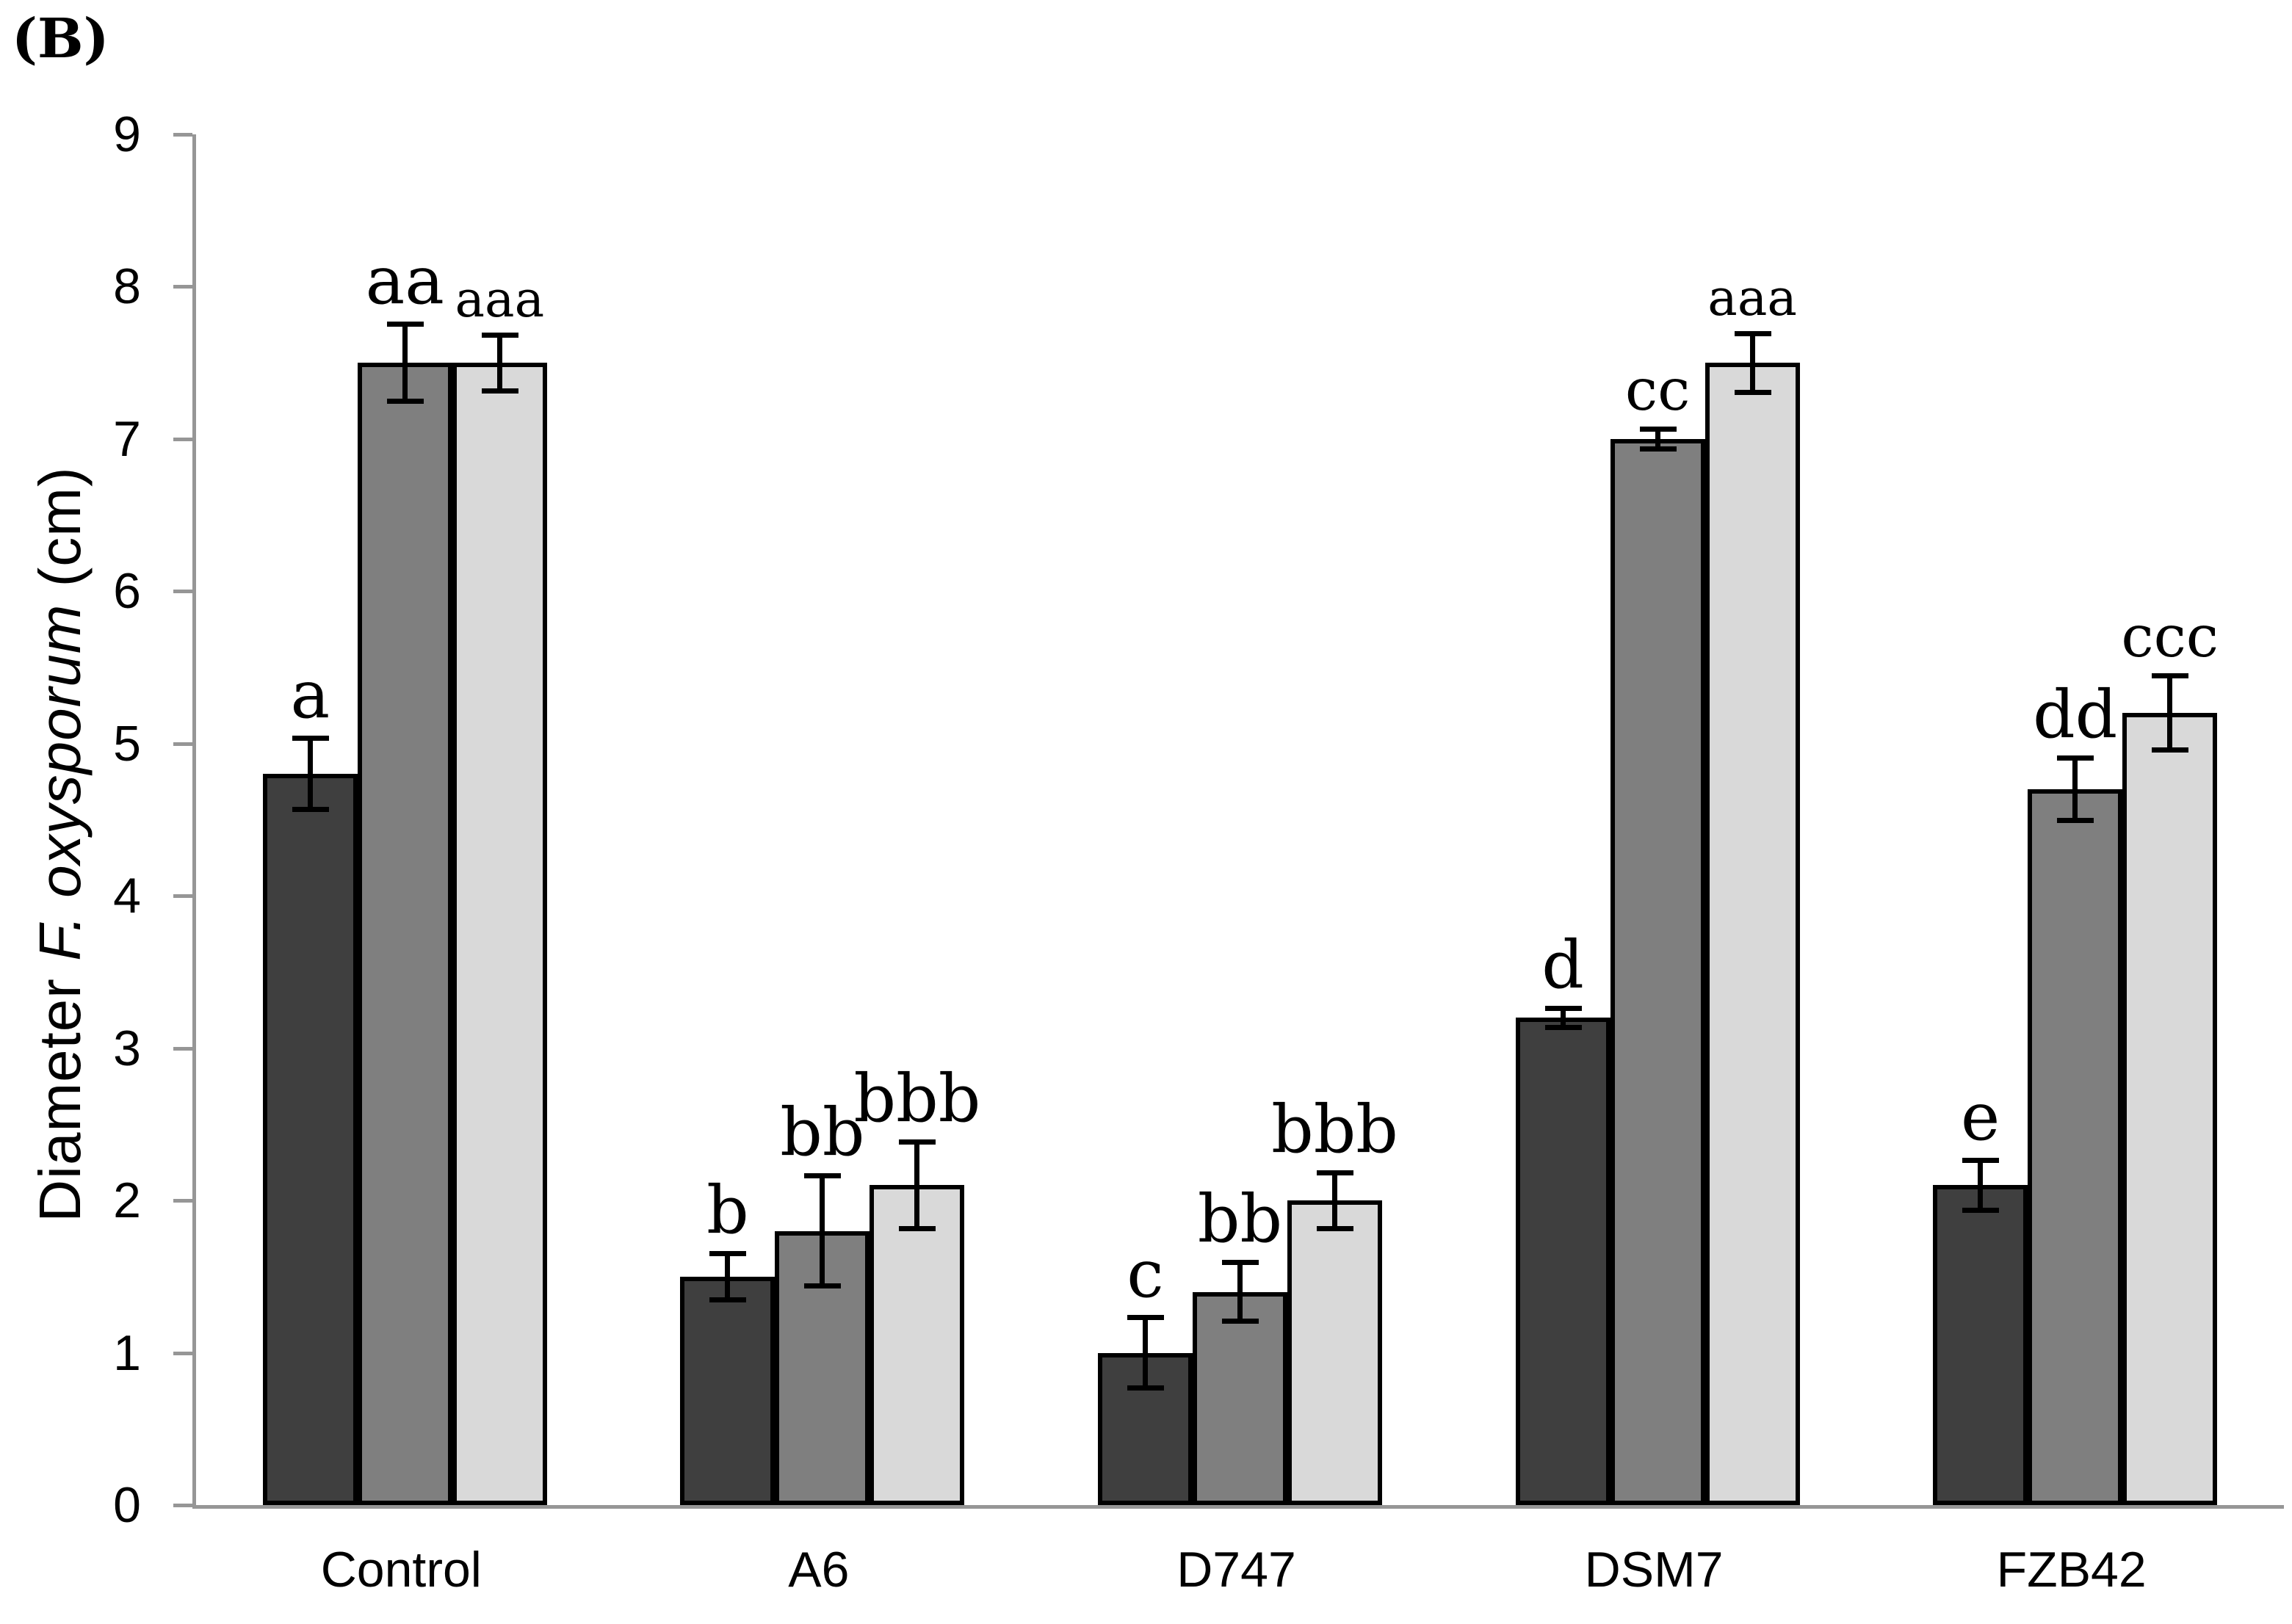 The width and height of the screenshot is (2292, 1624). Describe the element at coordinates (1752, 934) in the screenshot. I see `bar-DSM7-light-gray-bars` at that location.